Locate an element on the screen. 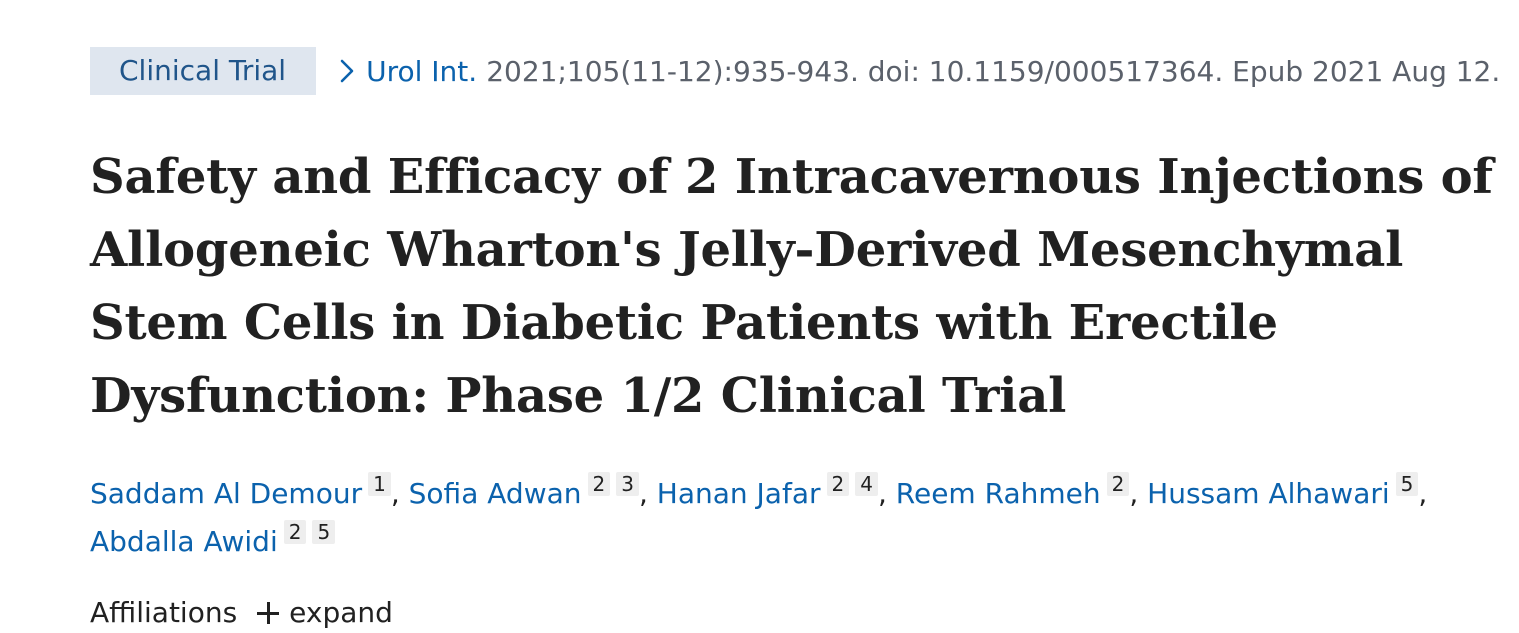 This screenshot has width=1519, height=633. author: Sofia Adwan 2 3 is located at coordinates (523, 491).